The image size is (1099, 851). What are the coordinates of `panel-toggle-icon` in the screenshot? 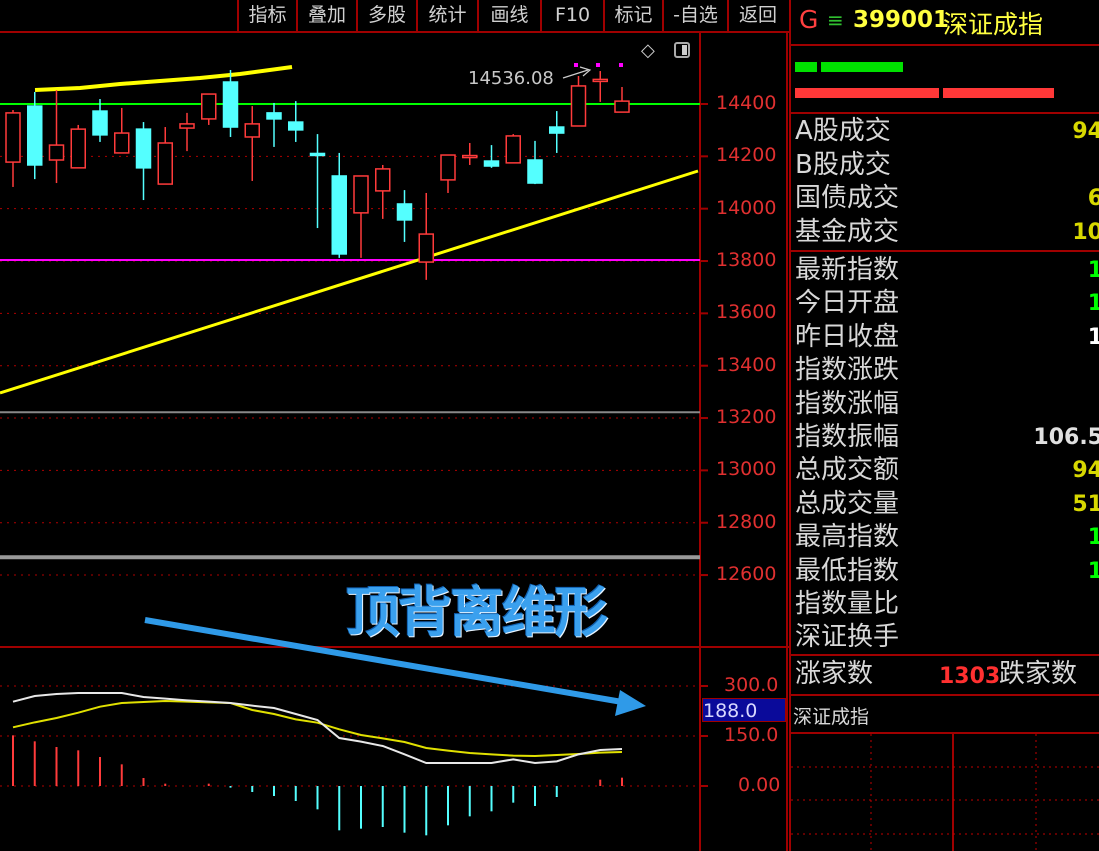 It's located at (682, 50).